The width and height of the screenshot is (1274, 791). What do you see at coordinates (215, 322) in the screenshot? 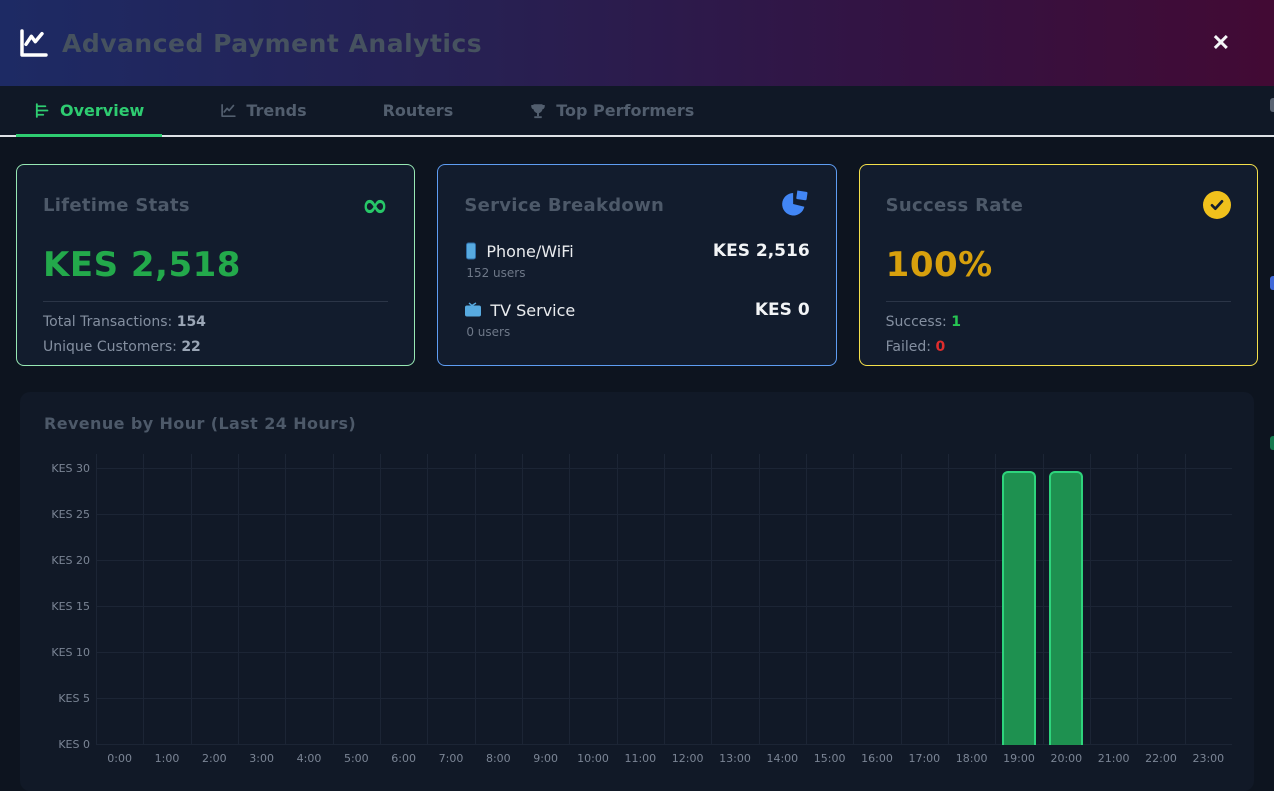
I see `total-transactions-row: Total Transactions: 154` at bounding box center [215, 322].